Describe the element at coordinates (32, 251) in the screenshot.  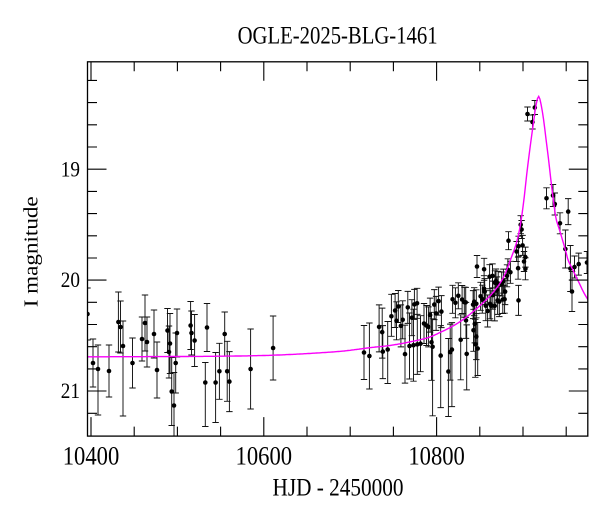
I see `svg-text: I magnitude` at that location.